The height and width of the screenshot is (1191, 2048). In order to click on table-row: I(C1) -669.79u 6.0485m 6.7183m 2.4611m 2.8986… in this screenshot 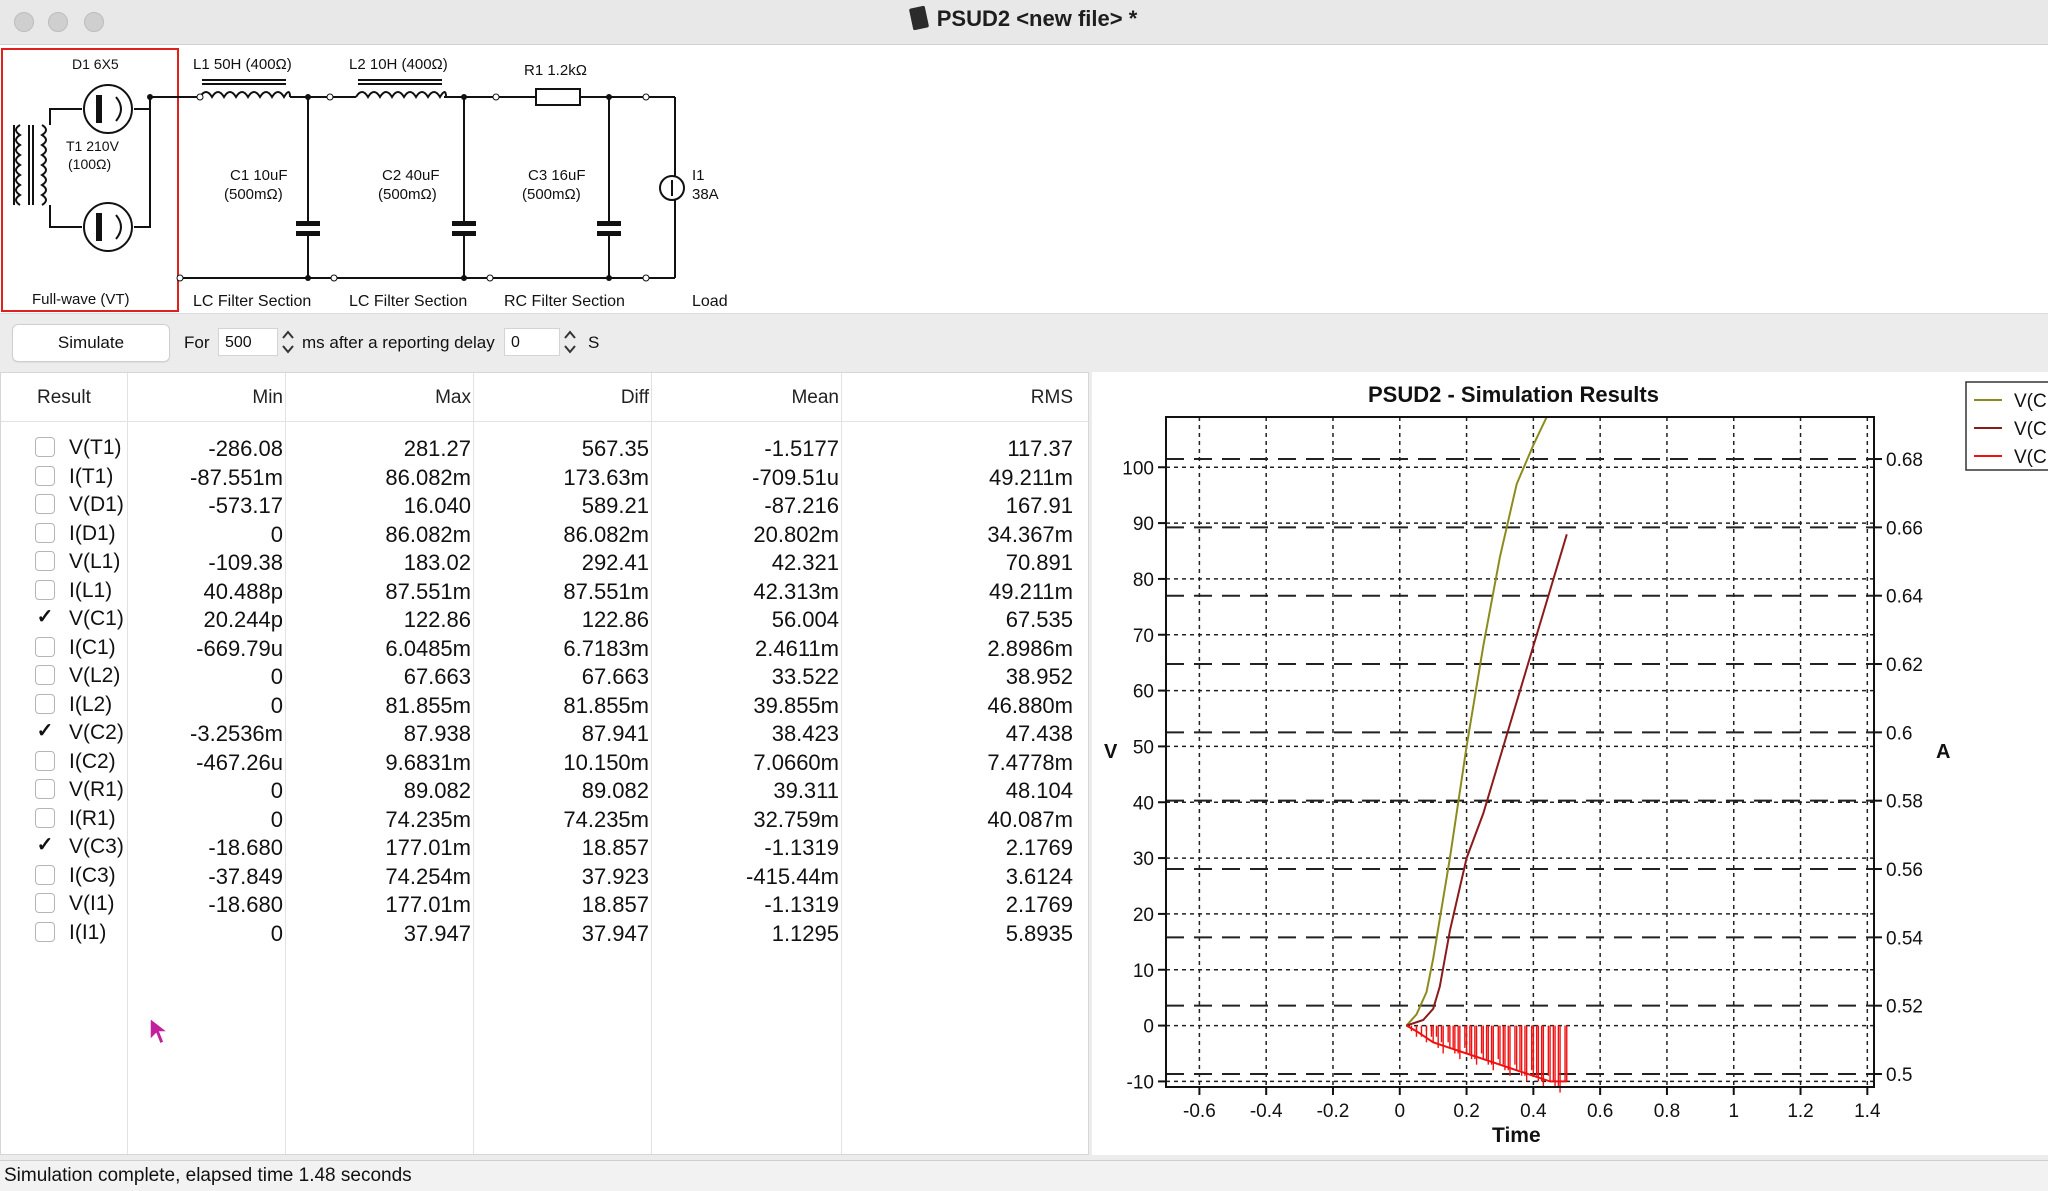, I will do `click(545, 647)`.